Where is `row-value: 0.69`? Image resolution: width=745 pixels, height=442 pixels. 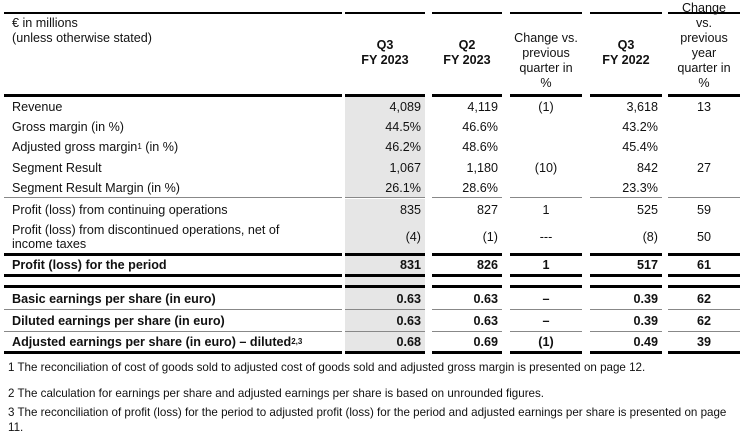 row-value: 0.69 is located at coordinates (467, 343).